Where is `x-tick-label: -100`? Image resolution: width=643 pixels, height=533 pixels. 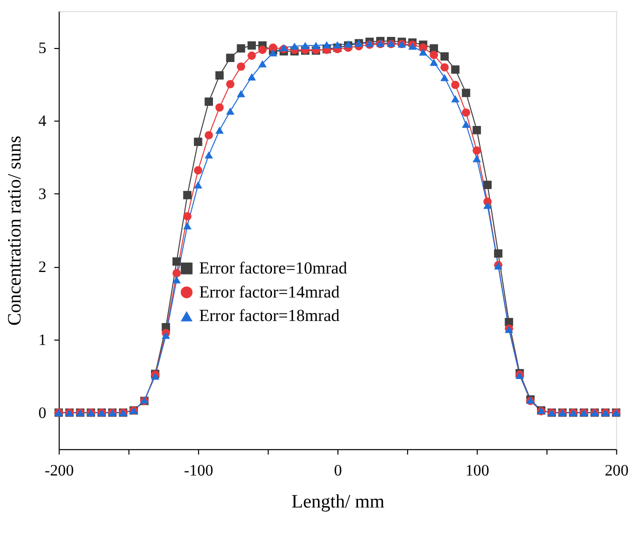 x-tick-label: -100 is located at coordinates (199, 471).